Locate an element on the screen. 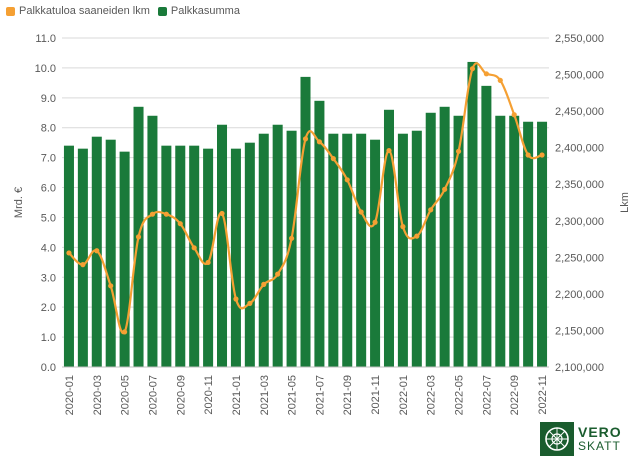 The width and height of the screenshot is (643, 461). logo-line2: SKATT is located at coordinates (599, 446).